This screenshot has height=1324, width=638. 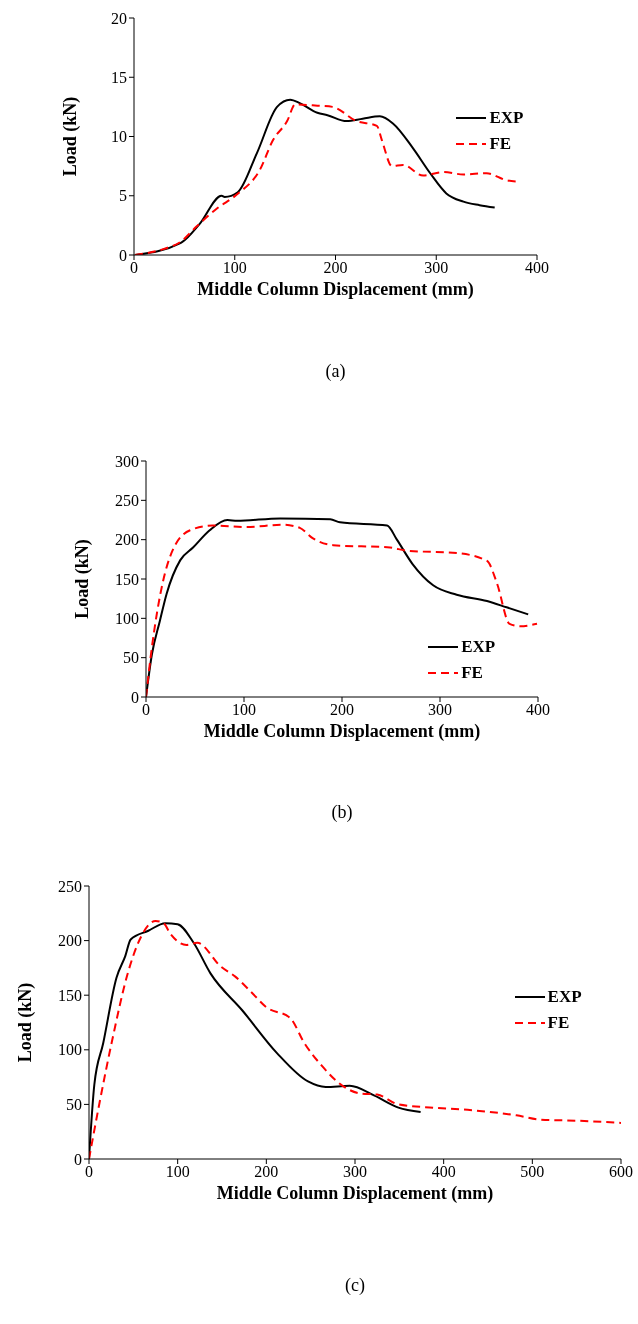 I want to click on text: (a), so click(x=335, y=371).